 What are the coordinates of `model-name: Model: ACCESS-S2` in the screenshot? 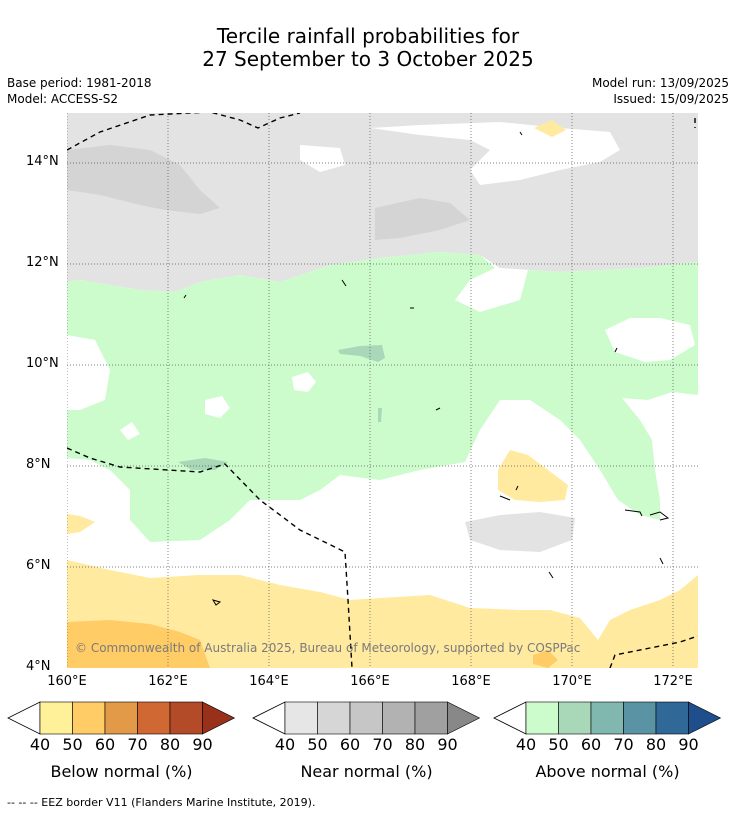 It's located at (63, 99).